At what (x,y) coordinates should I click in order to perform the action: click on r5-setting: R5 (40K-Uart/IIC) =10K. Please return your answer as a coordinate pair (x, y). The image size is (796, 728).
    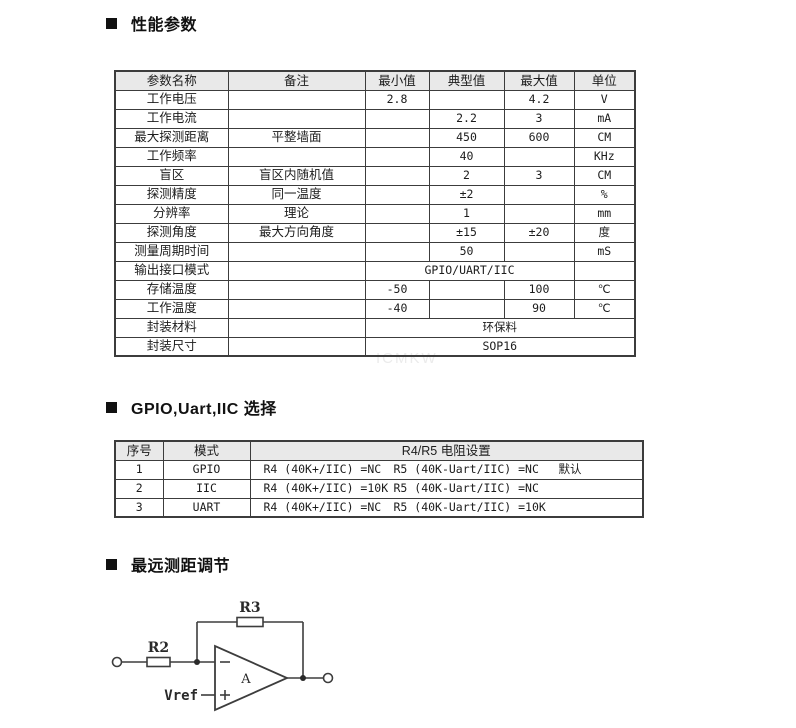
    Looking at the image, I should click on (469, 506).